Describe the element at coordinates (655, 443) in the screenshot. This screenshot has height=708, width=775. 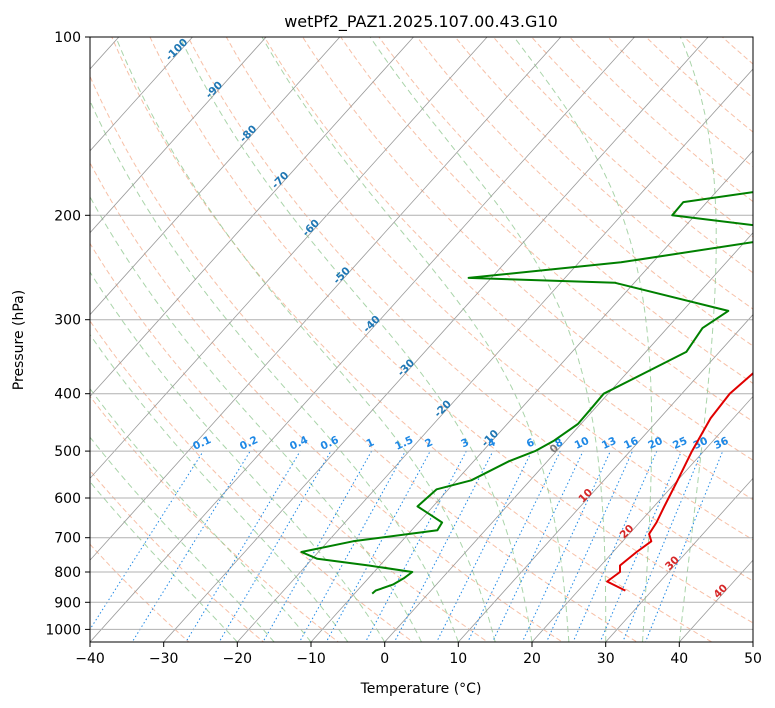
I see `mixing-ratio-label: 20` at that location.